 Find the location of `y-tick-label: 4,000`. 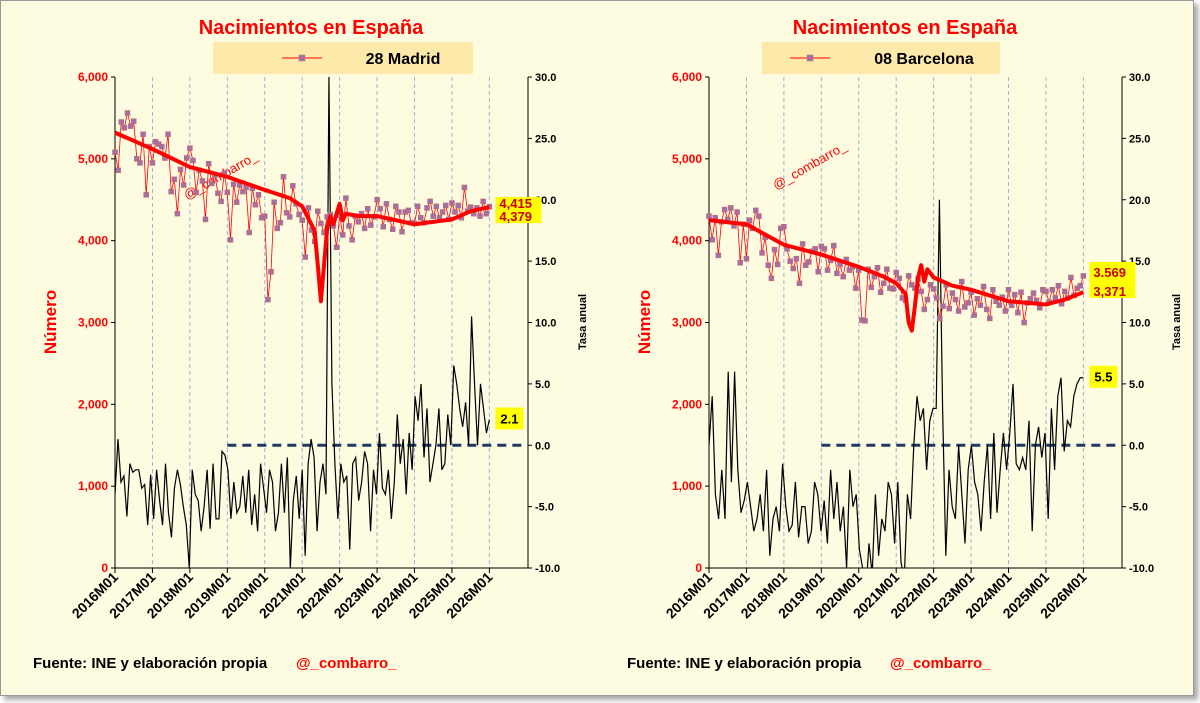

y-tick-label: 4,000 is located at coordinates (687, 241).